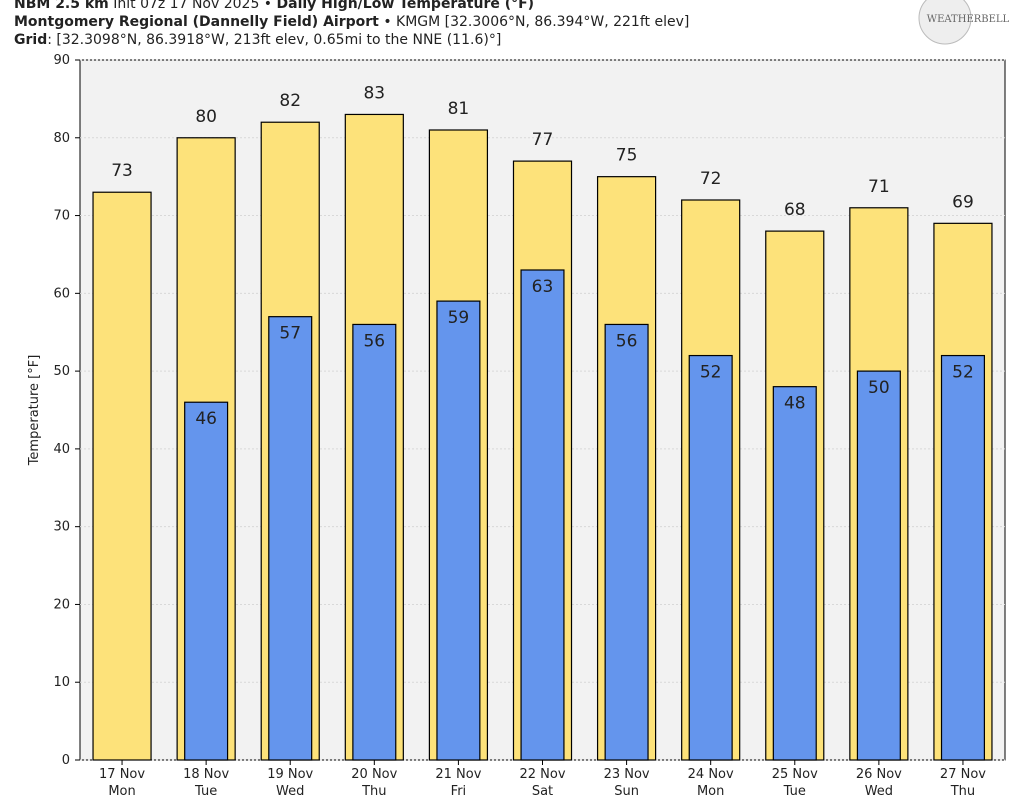 The width and height of the screenshot is (1024, 808). Describe the element at coordinates (122, 171) in the screenshot. I see `data-label: 73` at that location.